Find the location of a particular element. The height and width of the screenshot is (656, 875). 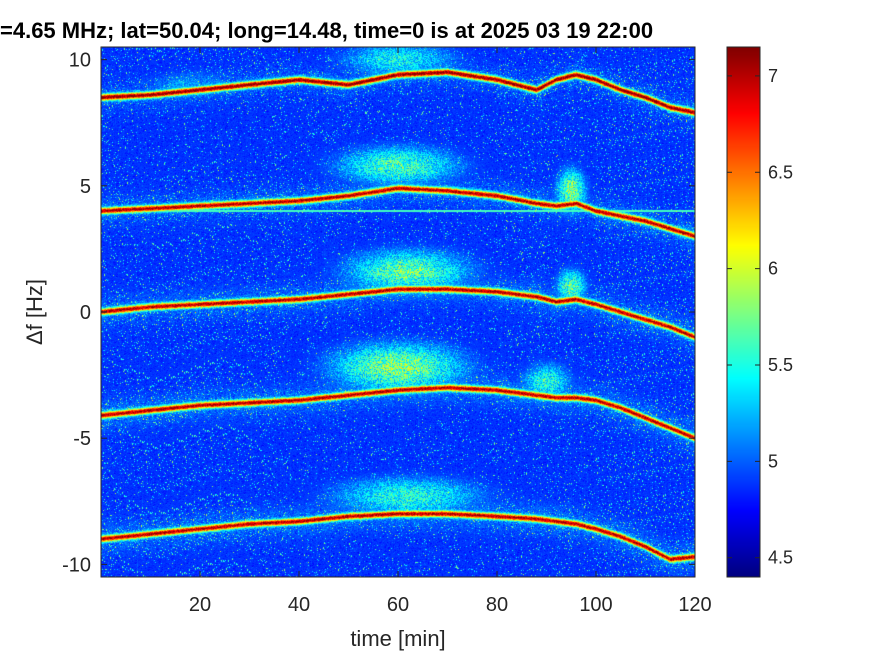

x-tick-label: 100 is located at coordinates (595, 605).